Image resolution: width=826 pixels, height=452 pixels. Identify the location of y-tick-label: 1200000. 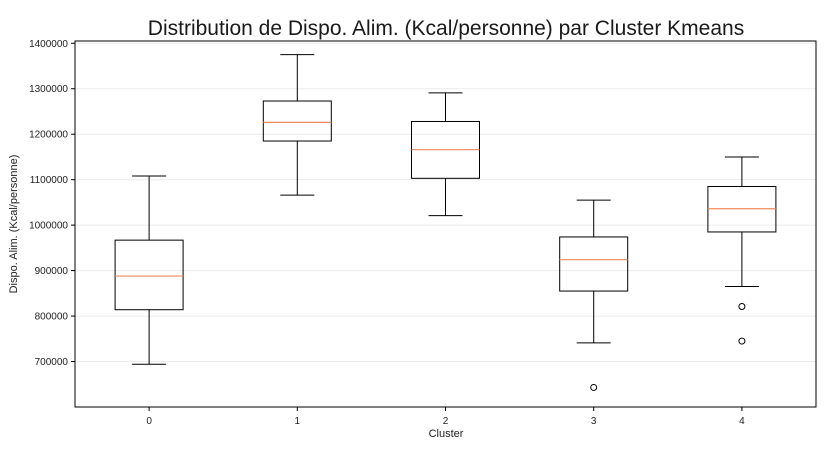
(48, 135).